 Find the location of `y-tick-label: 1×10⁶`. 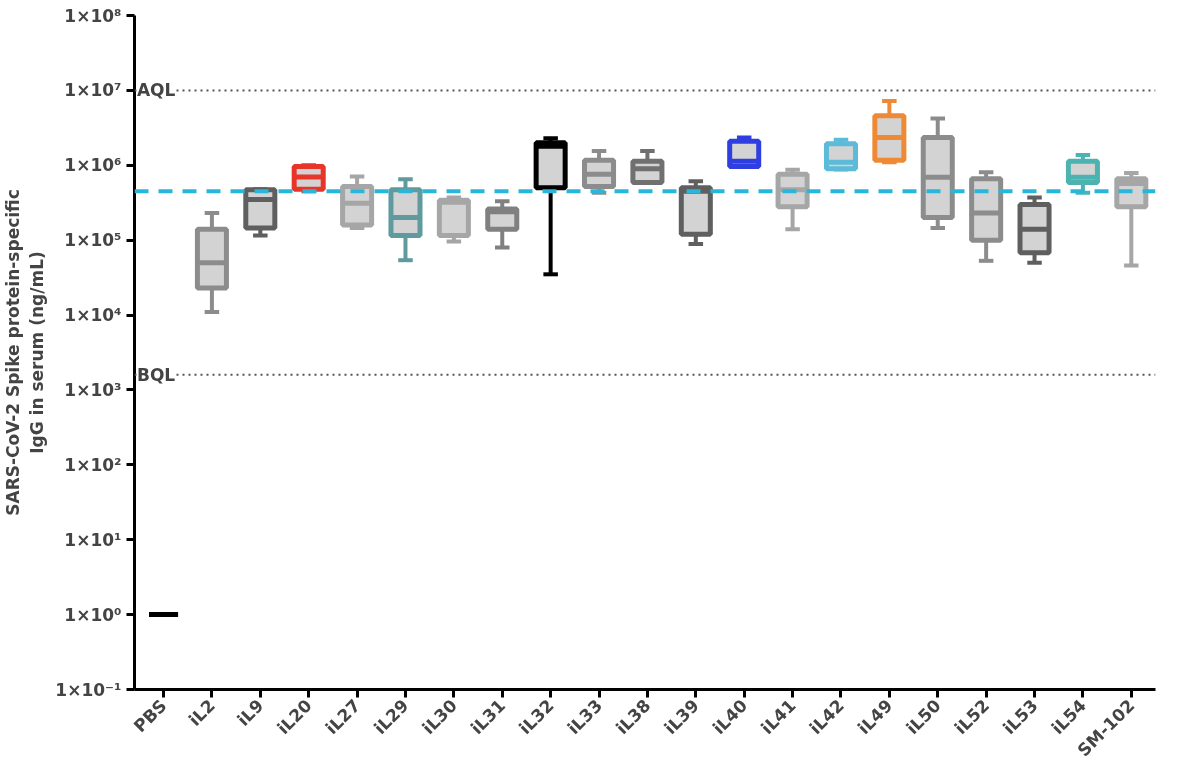

y-tick-label: 1×10⁶ is located at coordinates (93, 165).